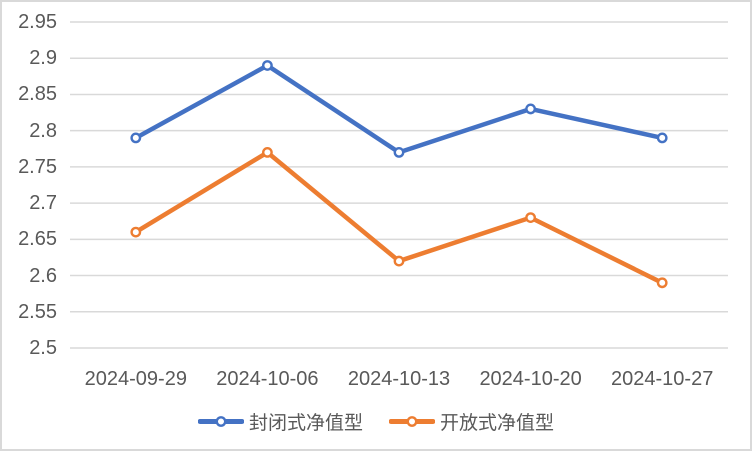 The width and height of the screenshot is (752, 451). What do you see at coordinates (399, 379) in the screenshot?
I see `x-axis-tick-label: 2024-10-13` at bounding box center [399, 379].